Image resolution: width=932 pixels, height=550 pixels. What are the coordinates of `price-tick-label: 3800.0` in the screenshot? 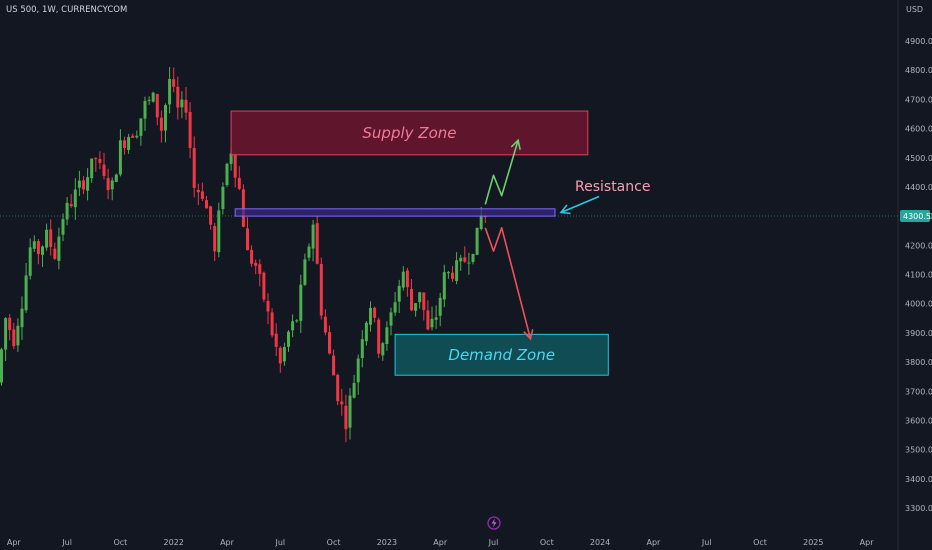 It's located at (918, 362).